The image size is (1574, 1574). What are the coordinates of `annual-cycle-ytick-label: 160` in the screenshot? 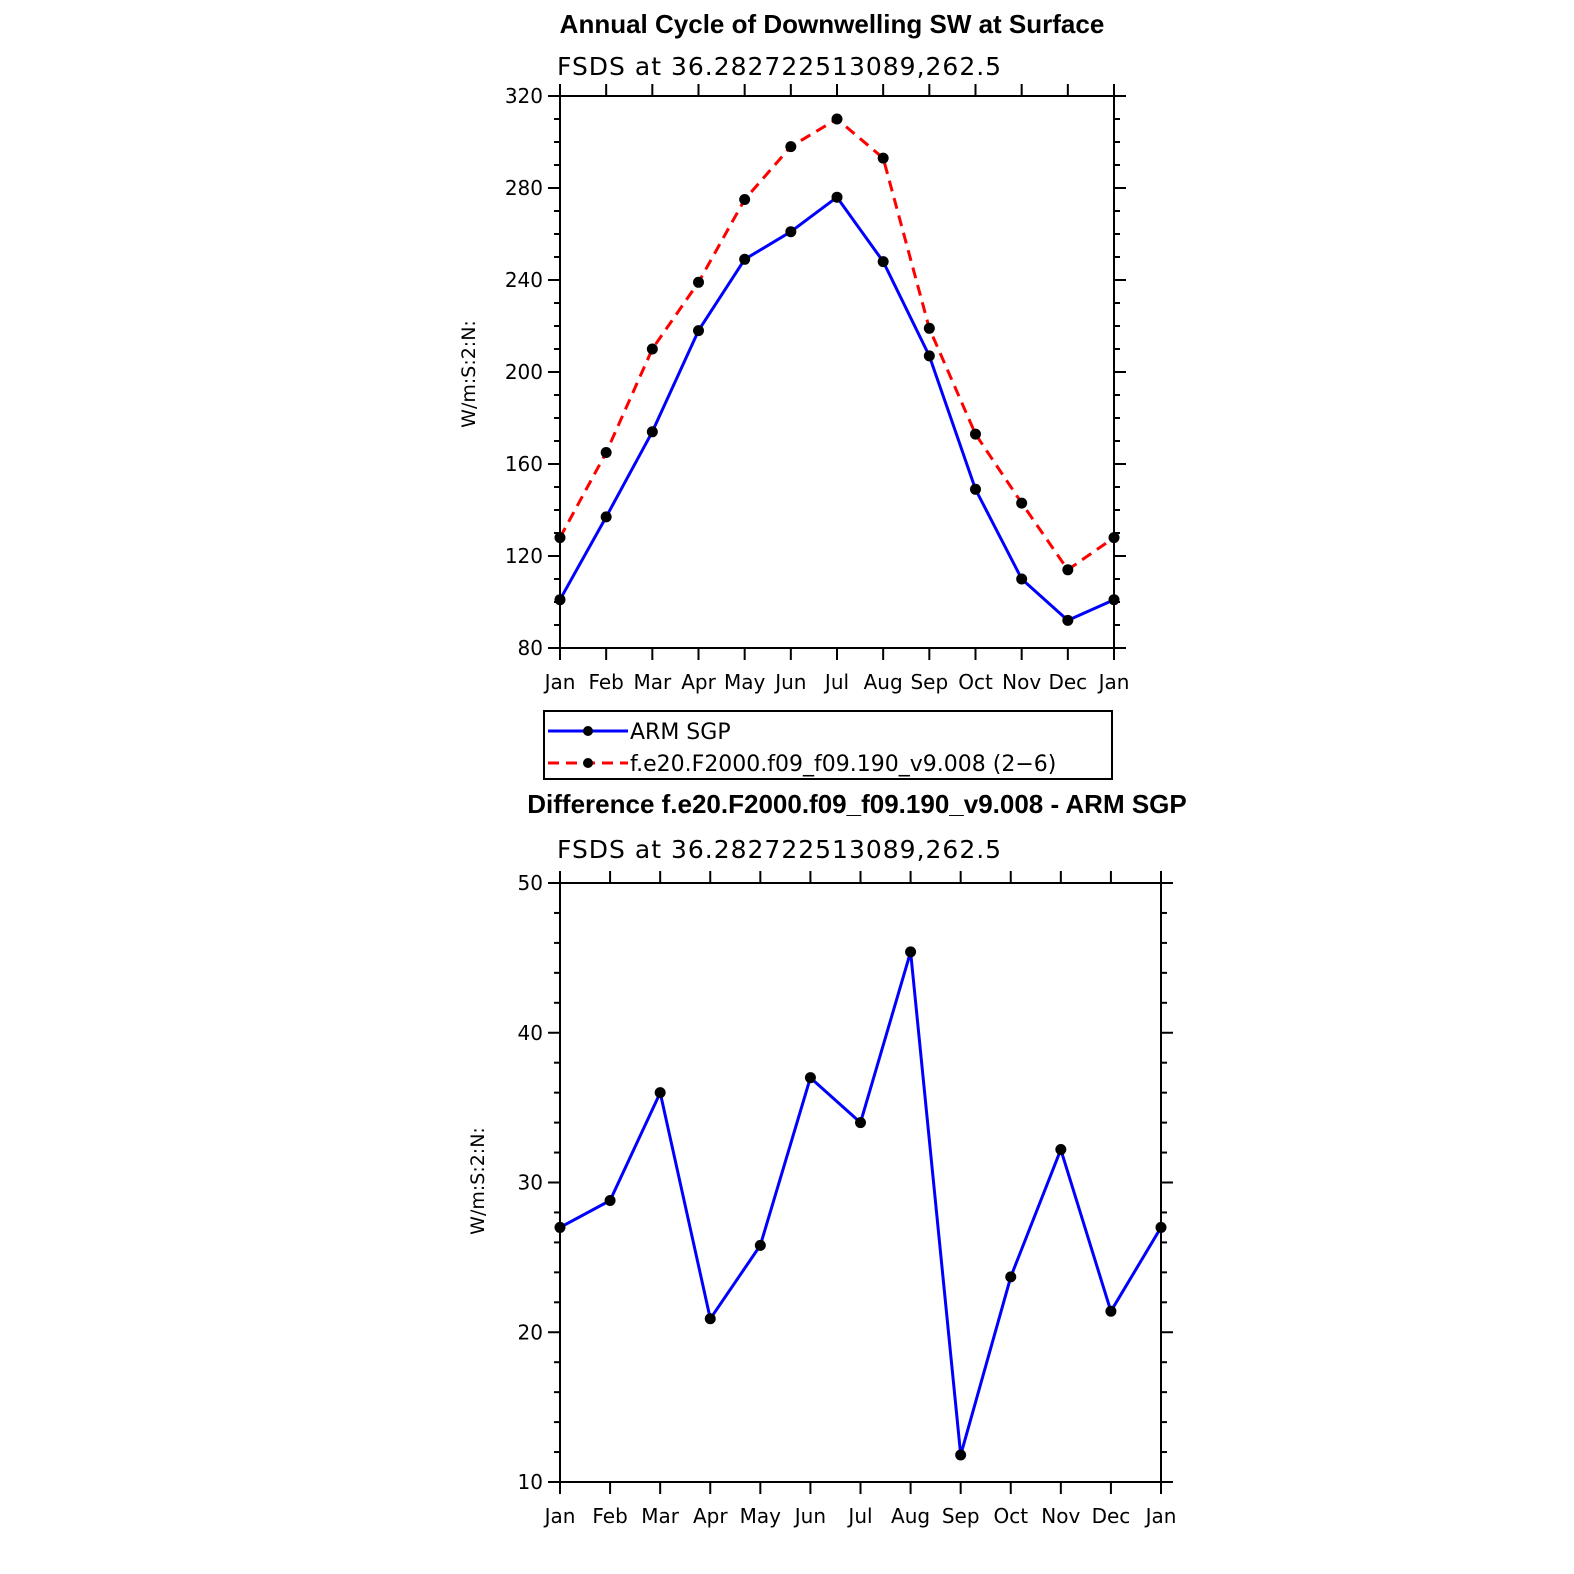 It's located at (524, 464).